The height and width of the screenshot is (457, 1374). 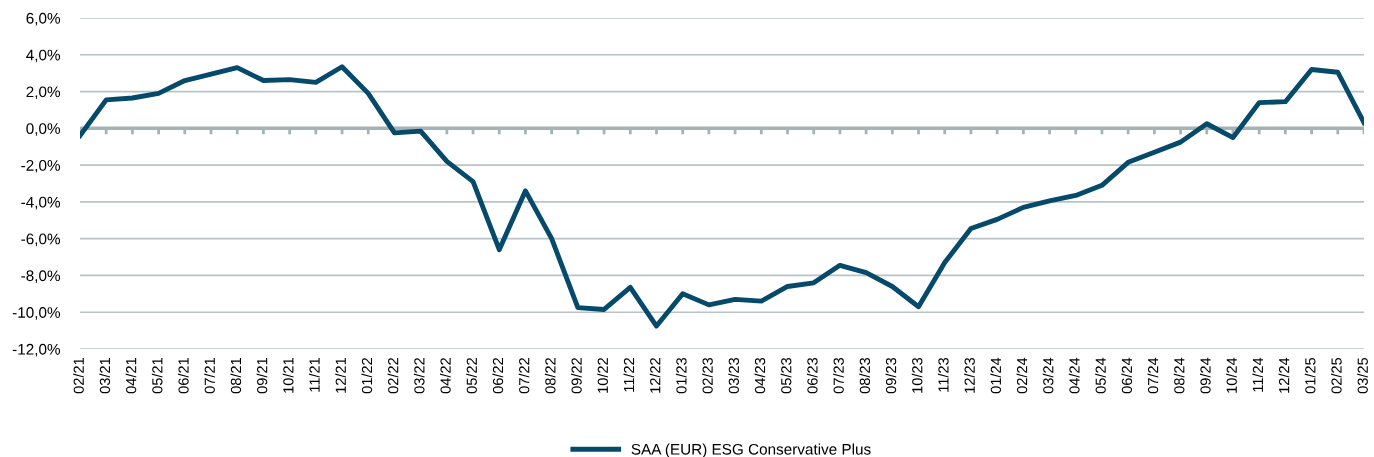 What do you see at coordinates (707, 375) in the screenshot?
I see `x-tick-label: 02/23` at bounding box center [707, 375].